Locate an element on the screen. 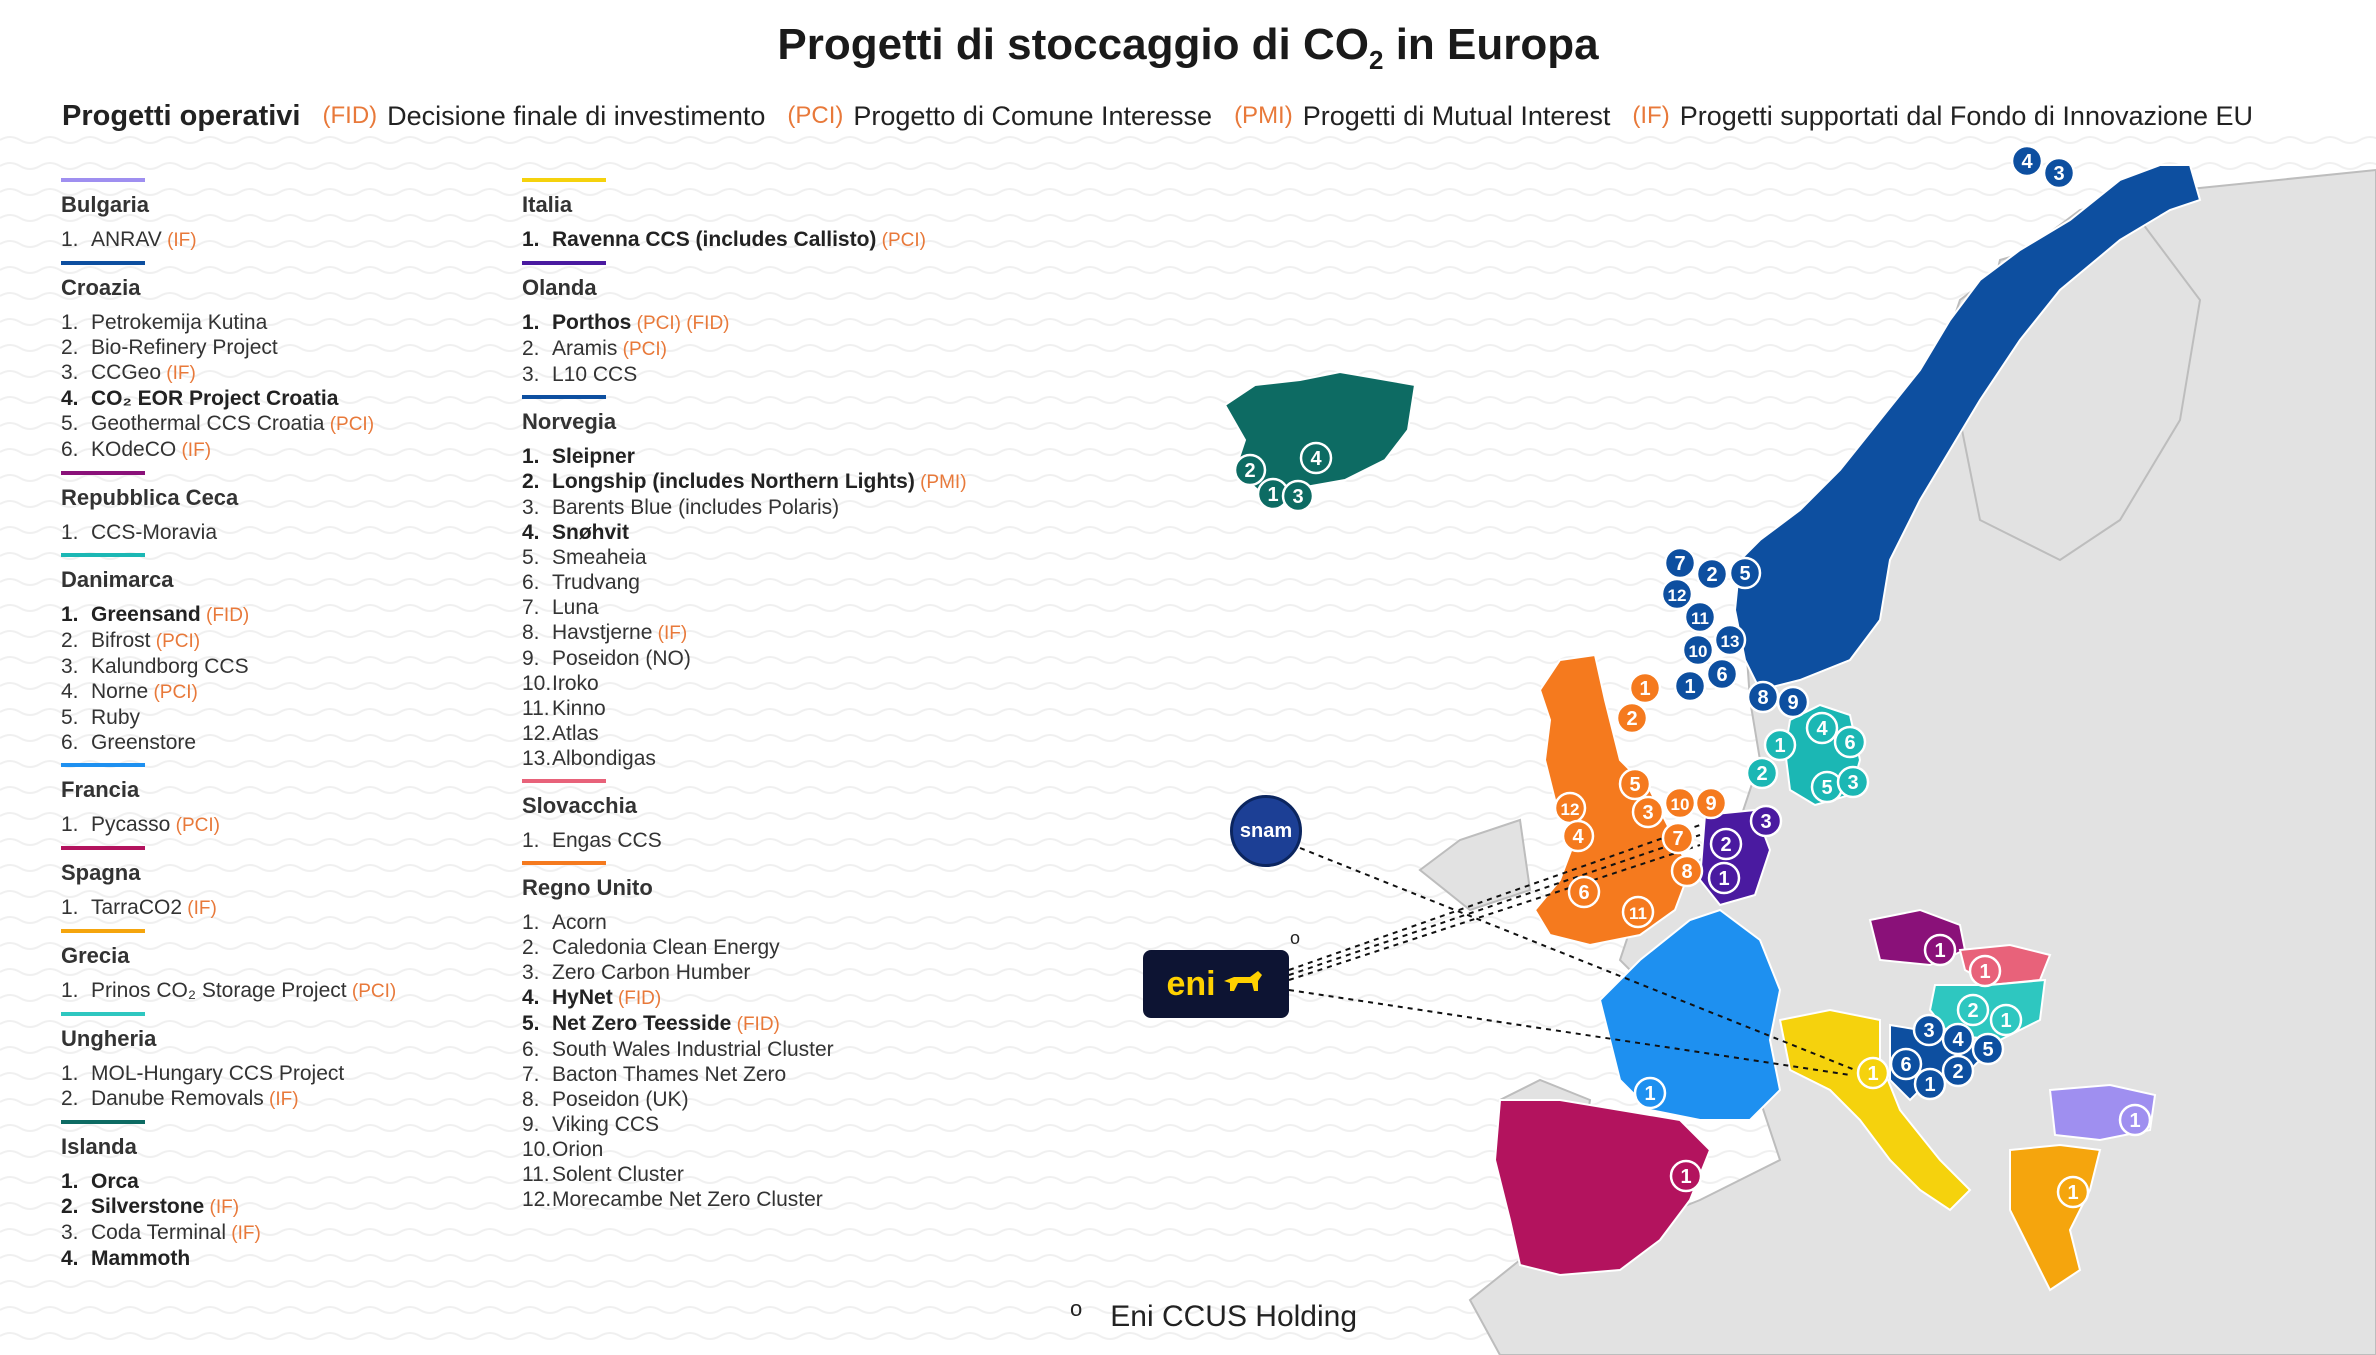  map-marker-label: 7 is located at coordinates (1679, 564).